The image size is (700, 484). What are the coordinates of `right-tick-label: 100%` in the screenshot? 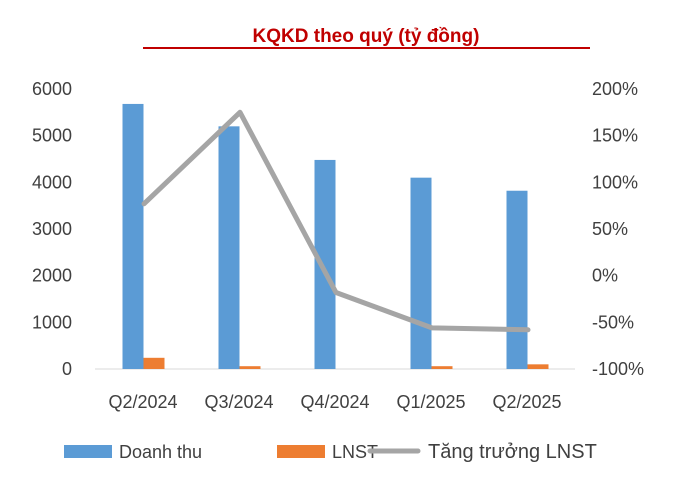 It's located at (615, 182).